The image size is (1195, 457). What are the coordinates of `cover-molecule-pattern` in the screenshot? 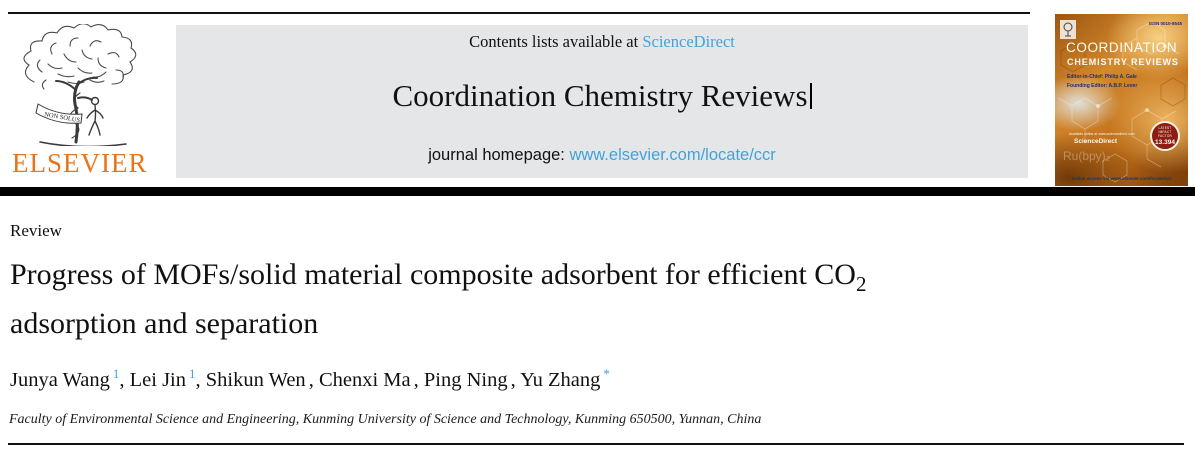 It's located at (1121, 102).